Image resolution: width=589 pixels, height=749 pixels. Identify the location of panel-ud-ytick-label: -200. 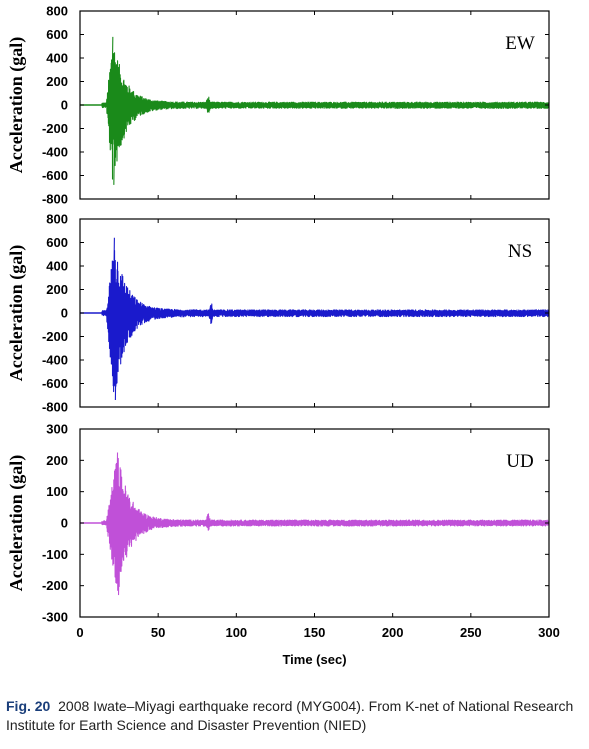
(55, 585).